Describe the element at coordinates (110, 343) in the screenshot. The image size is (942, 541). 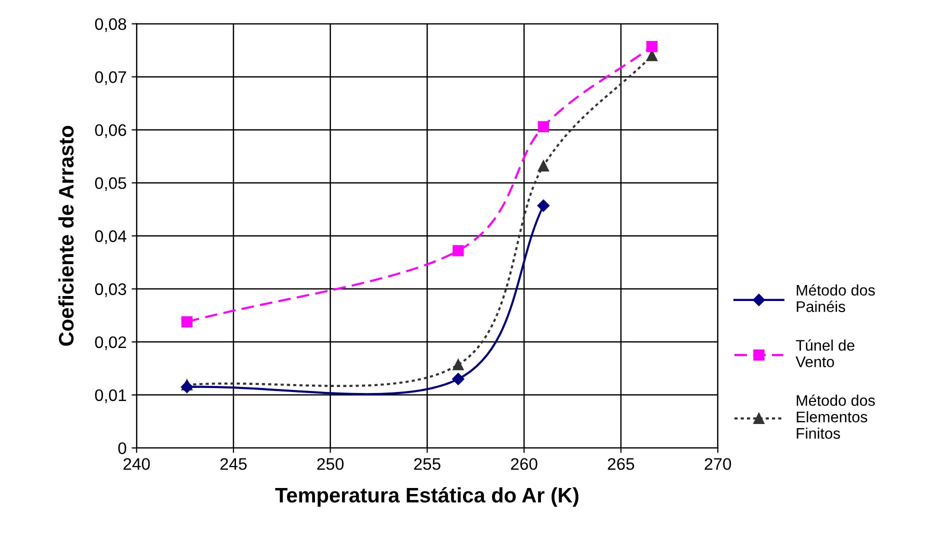
I see `y-tick-label: 0,02` at that location.